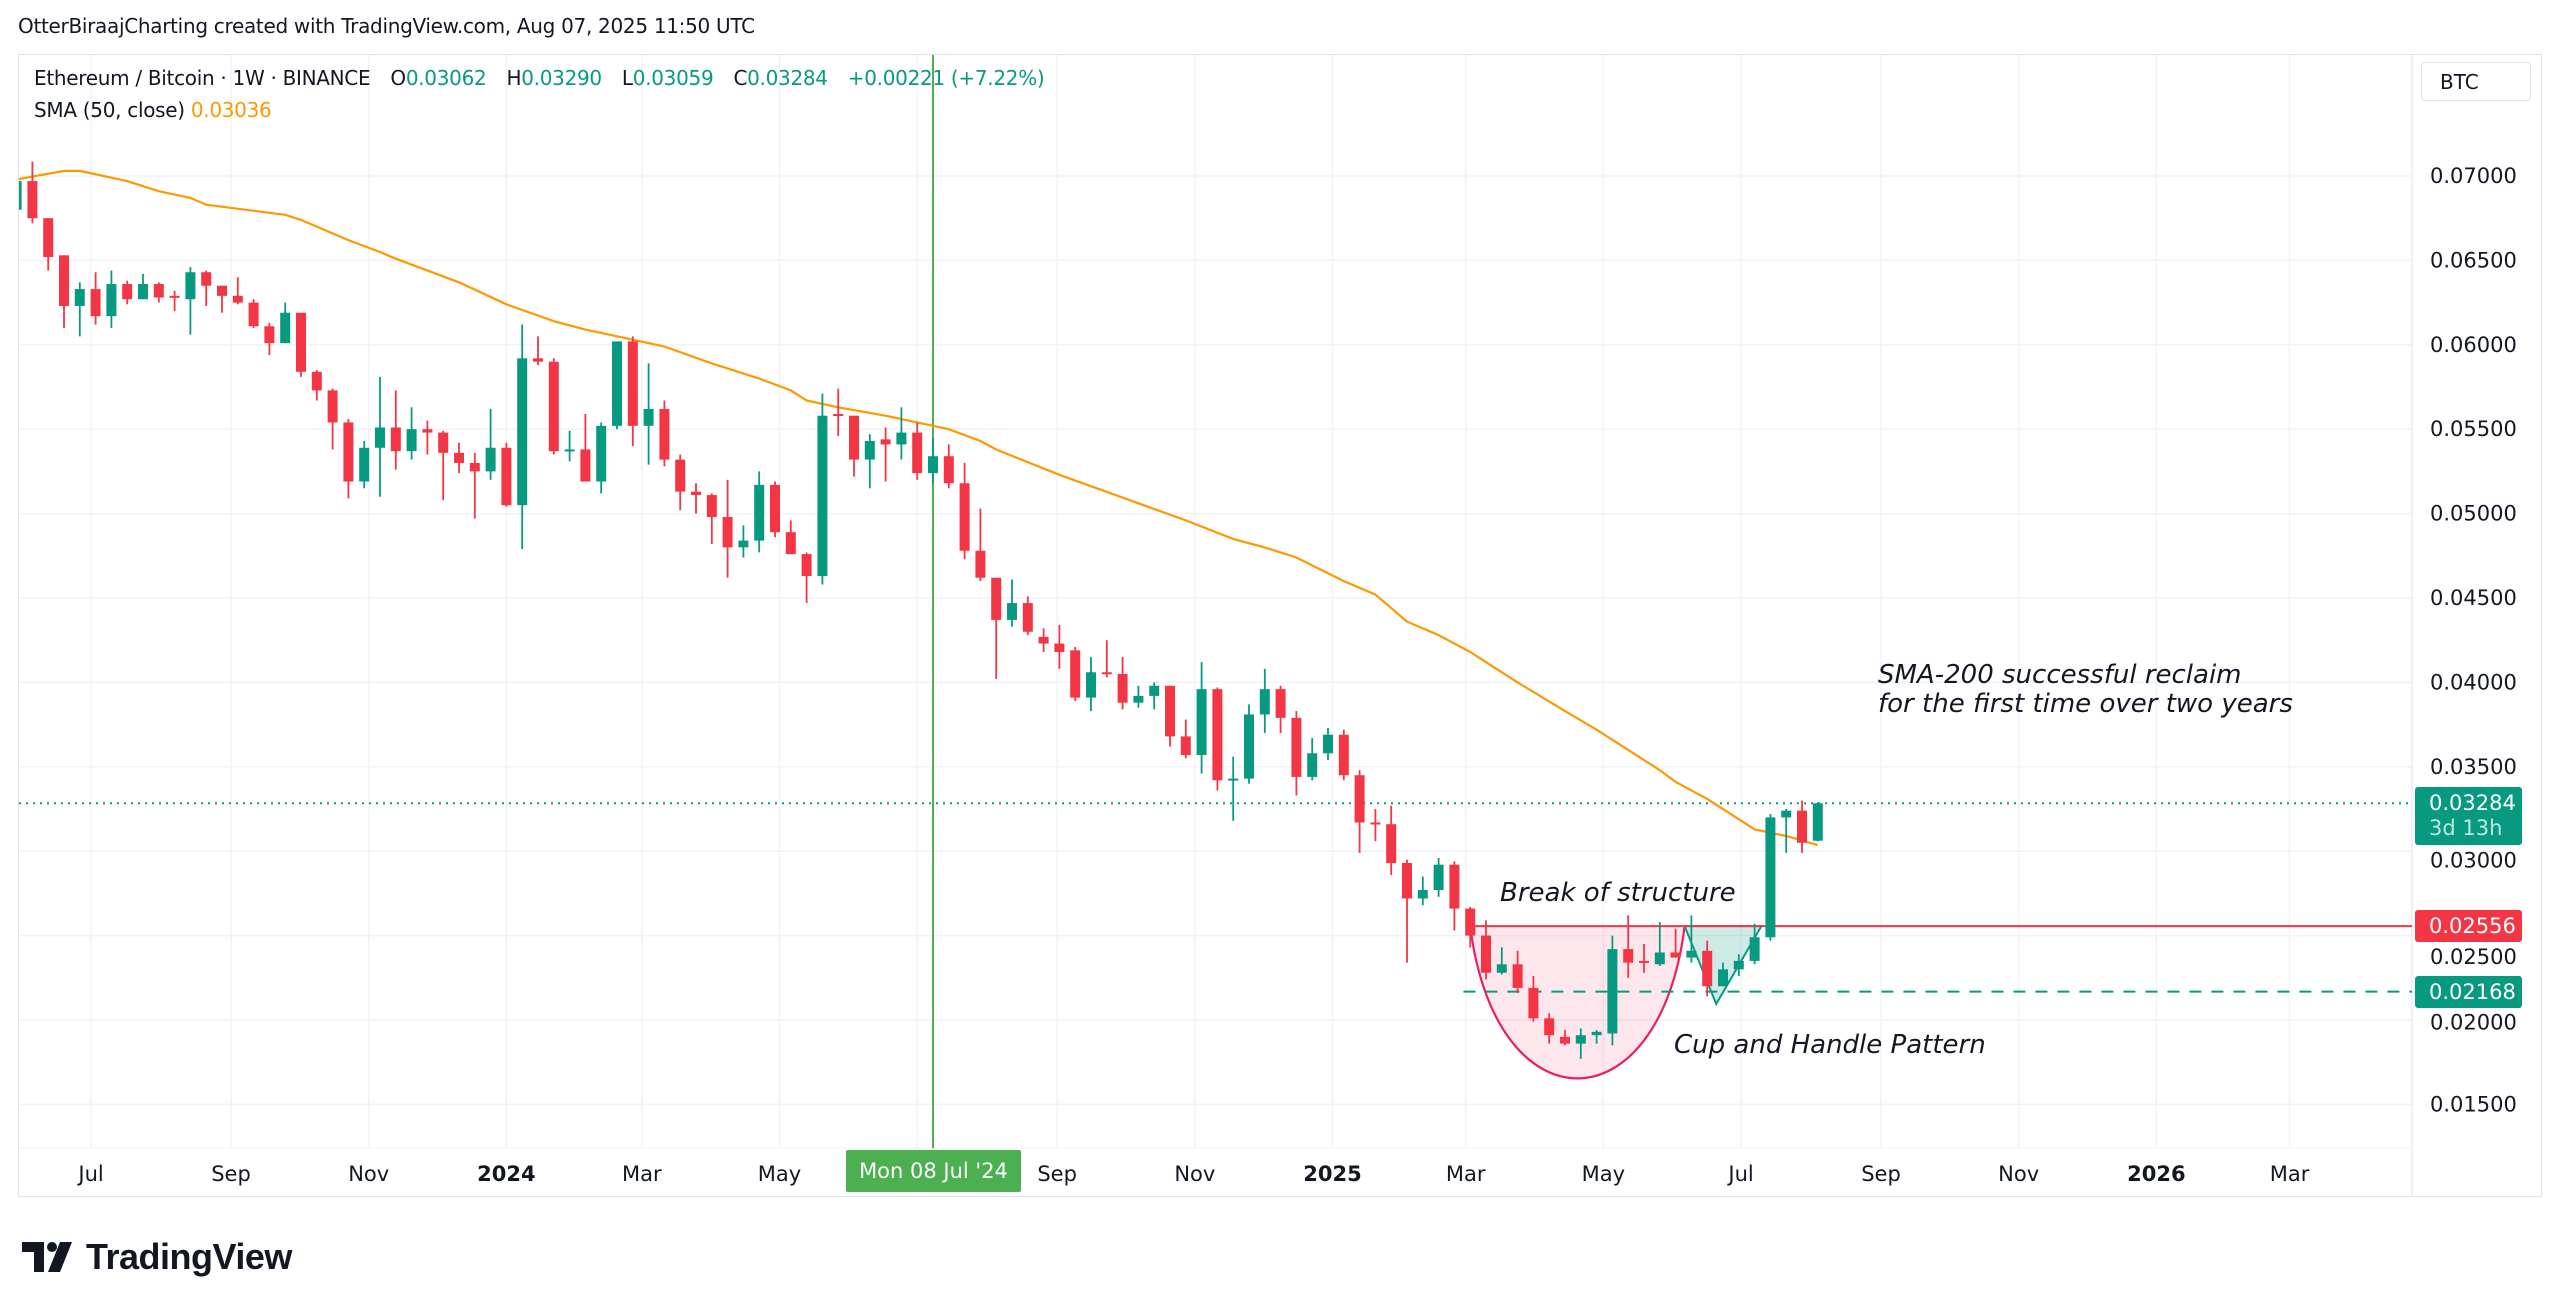  I want to click on price-tick-label: 0.04000, so click(2473, 682).